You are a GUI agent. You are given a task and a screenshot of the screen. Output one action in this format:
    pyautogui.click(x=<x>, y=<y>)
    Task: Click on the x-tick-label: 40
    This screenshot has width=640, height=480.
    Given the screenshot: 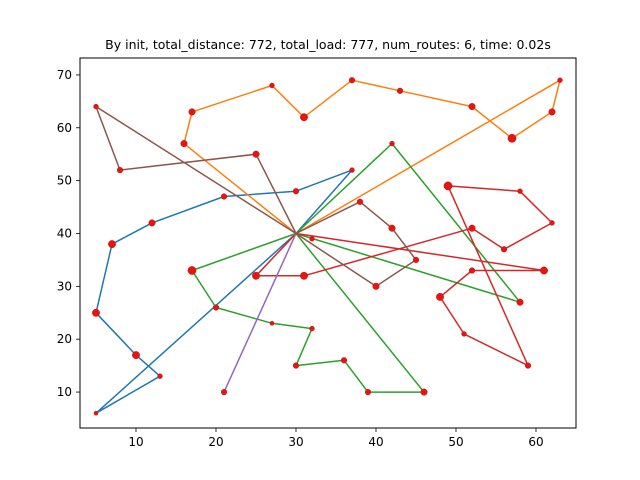 What is the action you would take?
    pyautogui.click(x=375, y=442)
    